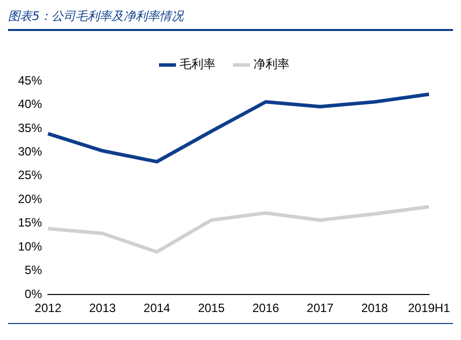 The height and width of the screenshot is (340, 461). I want to click on x-tick-label: 2014, so click(157, 308).